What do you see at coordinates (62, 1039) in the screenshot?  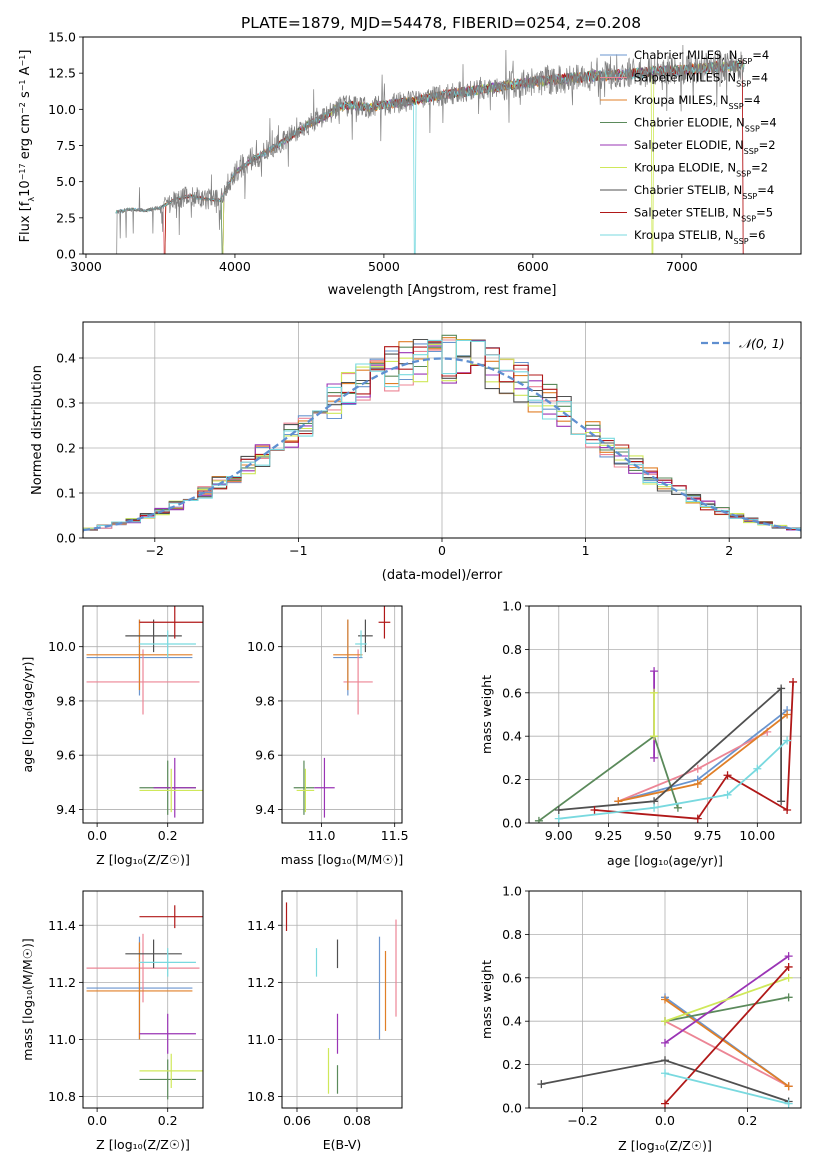 I see `y-tick-label: 11.0` at bounding box center [62, 1039].